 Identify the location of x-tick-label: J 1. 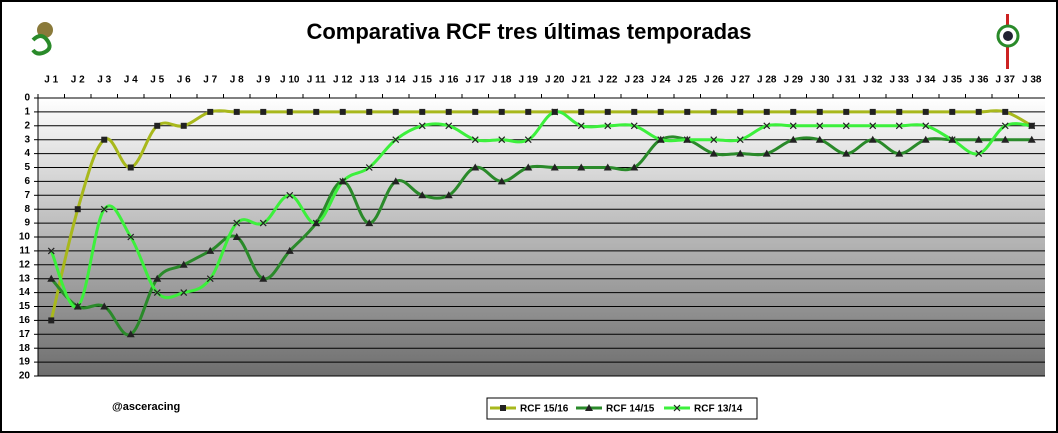
(51, 80).